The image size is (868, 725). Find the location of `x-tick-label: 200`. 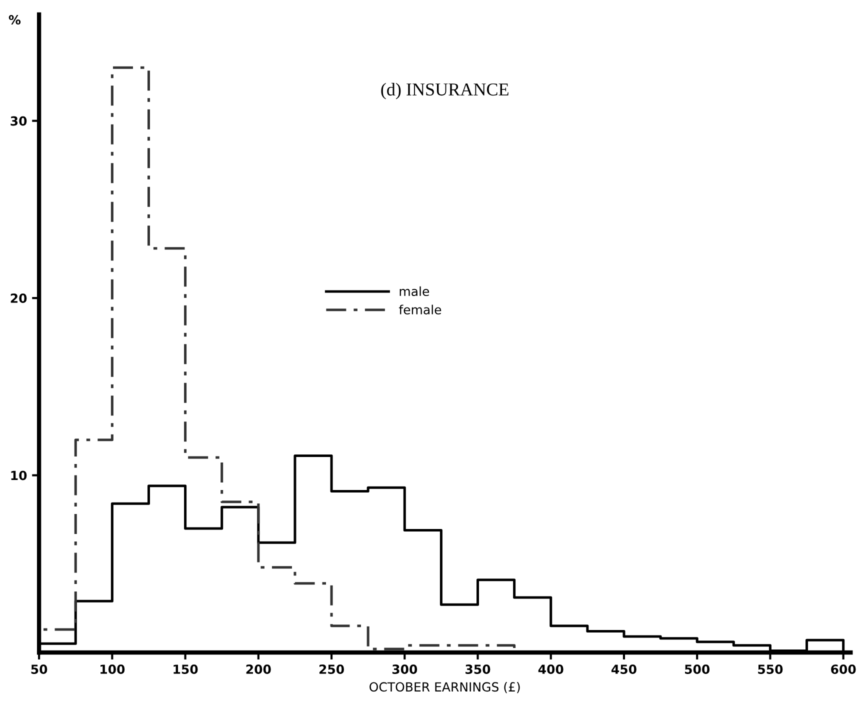

x-tick-label: 200 is located at coordinates (258, 669).